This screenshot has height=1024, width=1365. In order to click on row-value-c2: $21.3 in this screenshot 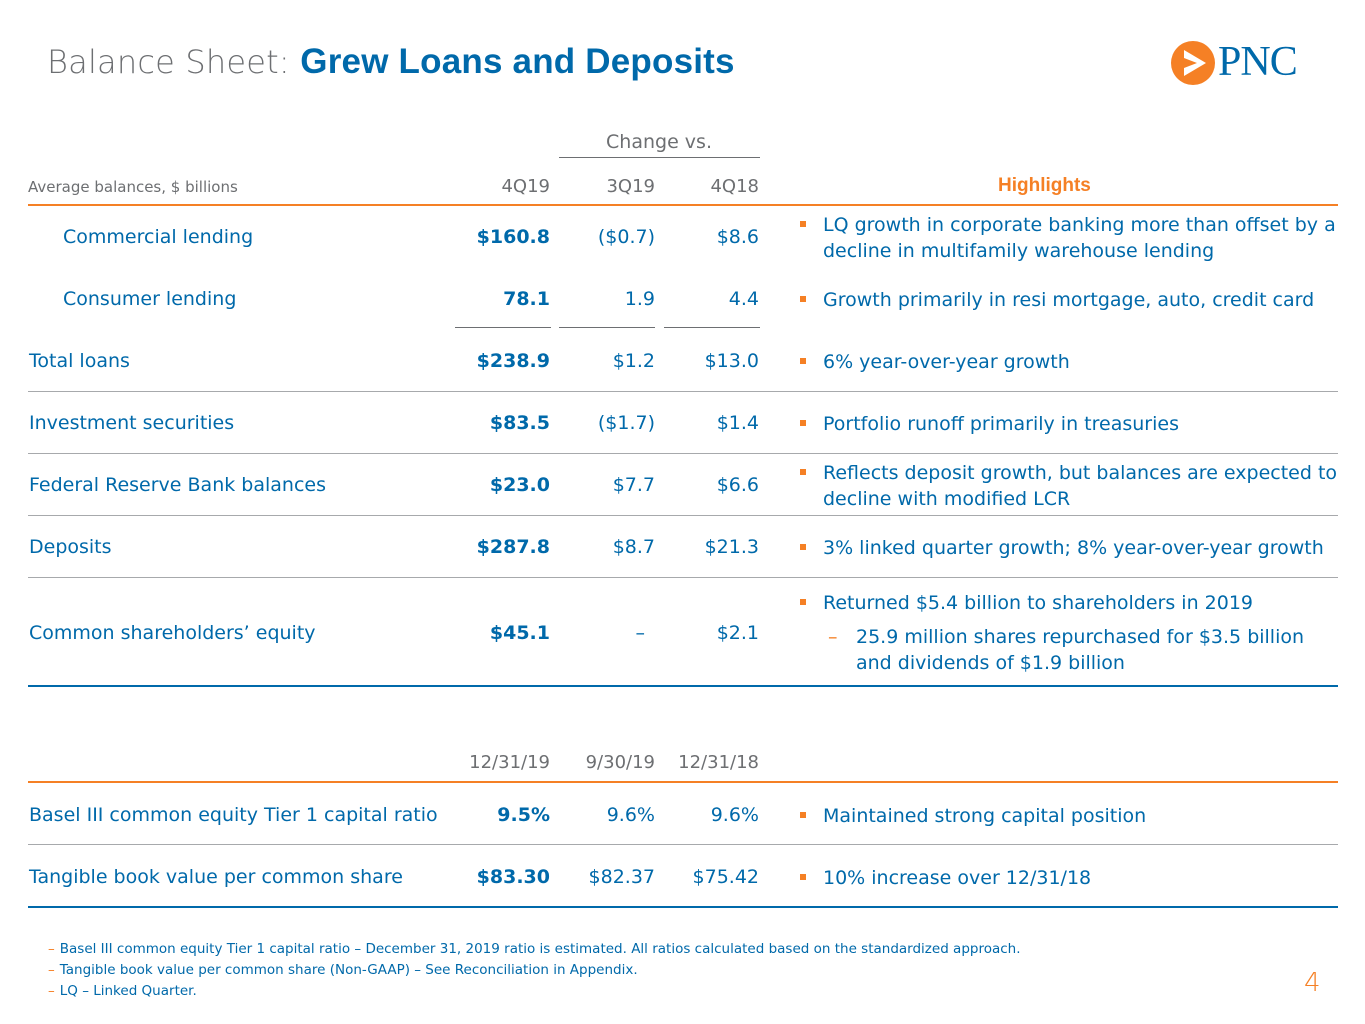, I will do `click(731, 547)`.